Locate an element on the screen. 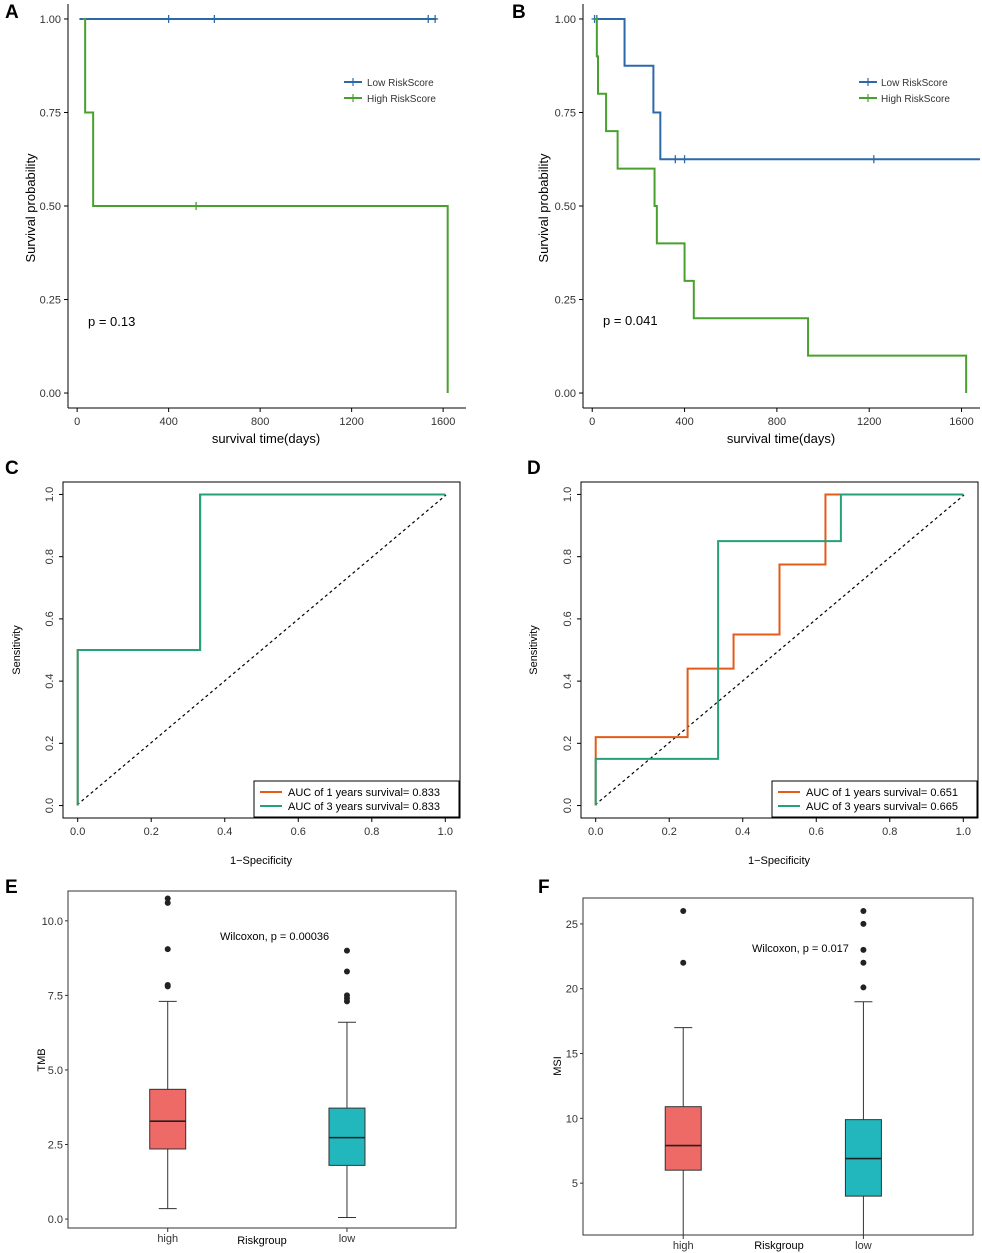  panel-d-legend-label-1yr: AUC of 1 years survival= 0.651 is located at coordinates (882, 793).